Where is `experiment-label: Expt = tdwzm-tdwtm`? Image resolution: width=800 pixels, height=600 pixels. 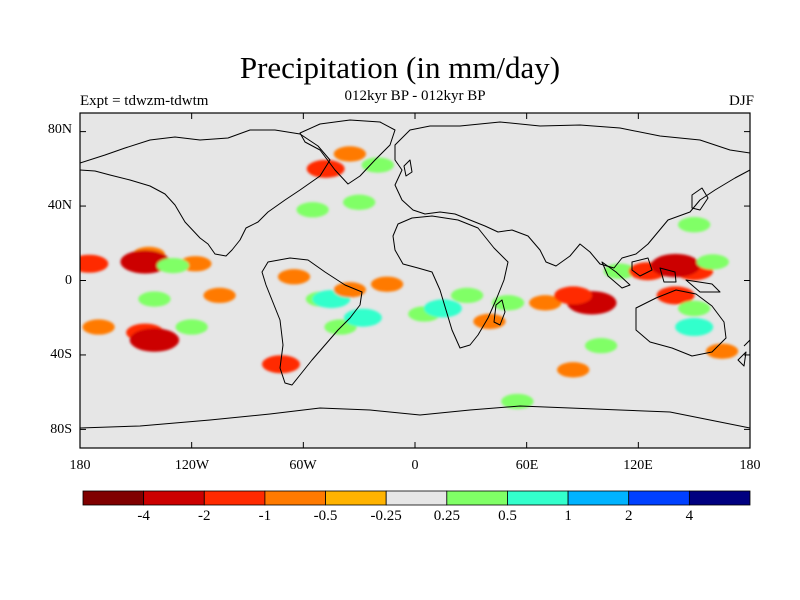
experiment-label: Expt = tdwzm-tdwtm is located at coordinates (144, 101).